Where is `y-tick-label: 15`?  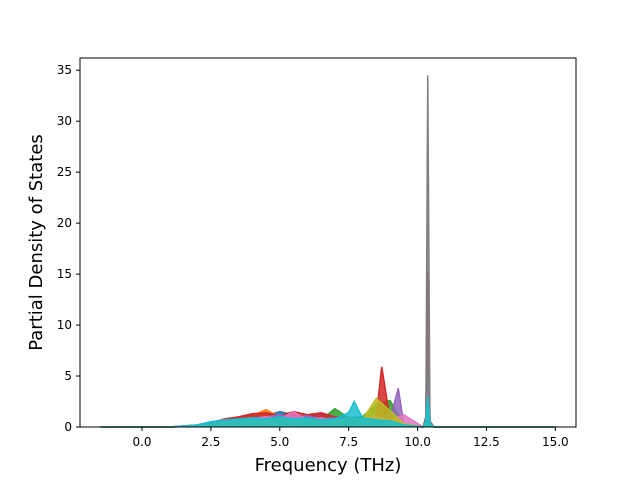
y-tick-label: 15 is located at coordinates (64, 274).